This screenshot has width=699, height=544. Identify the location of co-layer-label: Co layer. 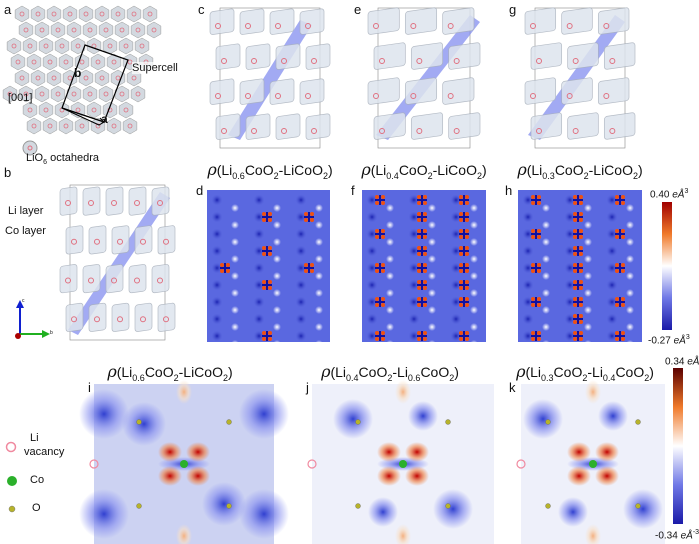
(25, 231).